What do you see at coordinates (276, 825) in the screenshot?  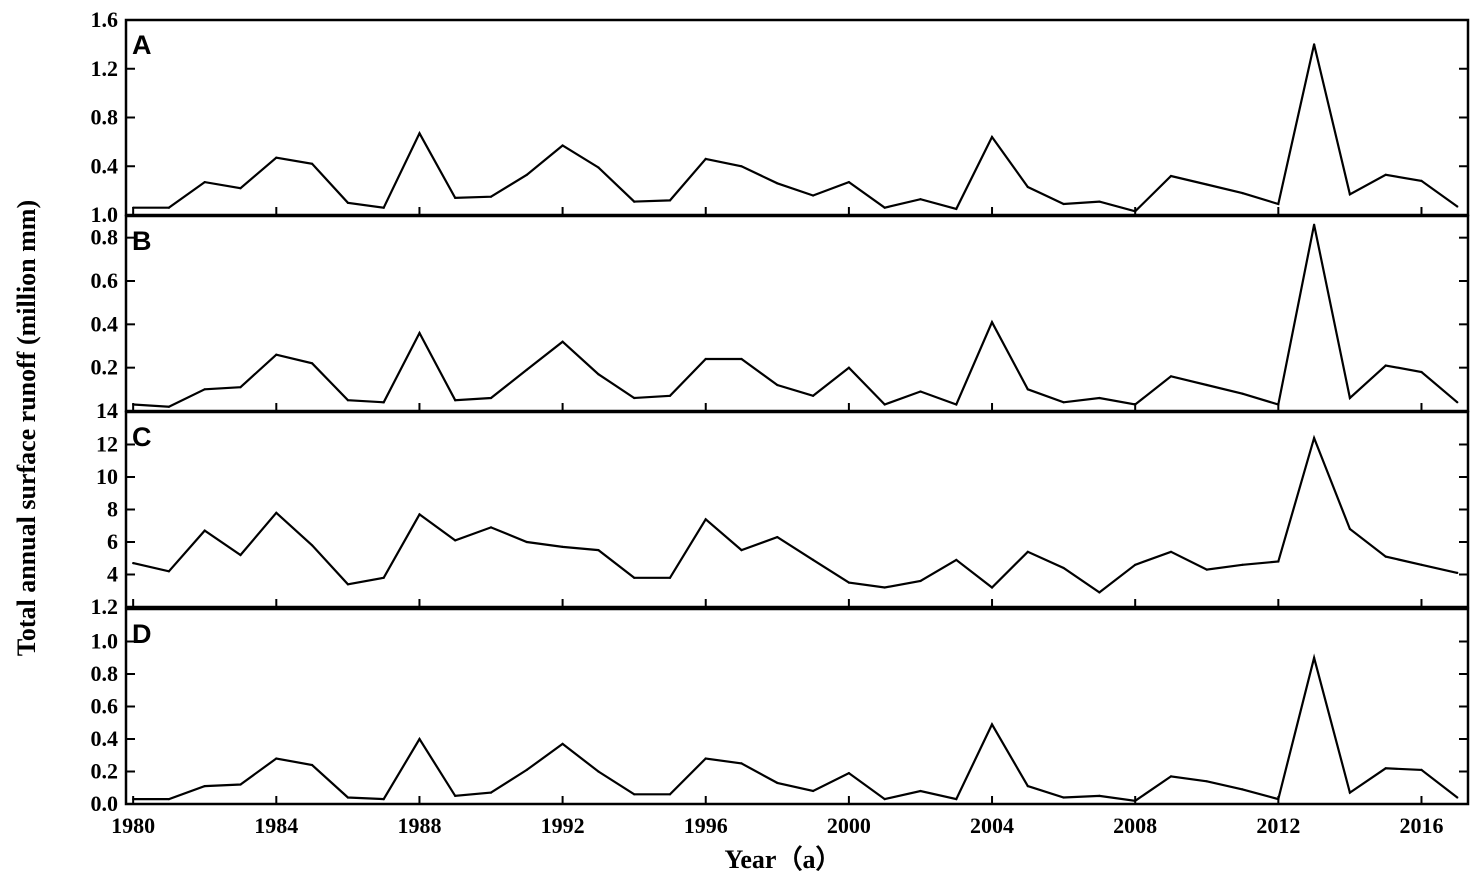 I see `x-tick-label: 1984` at bounding box center [276, 825].